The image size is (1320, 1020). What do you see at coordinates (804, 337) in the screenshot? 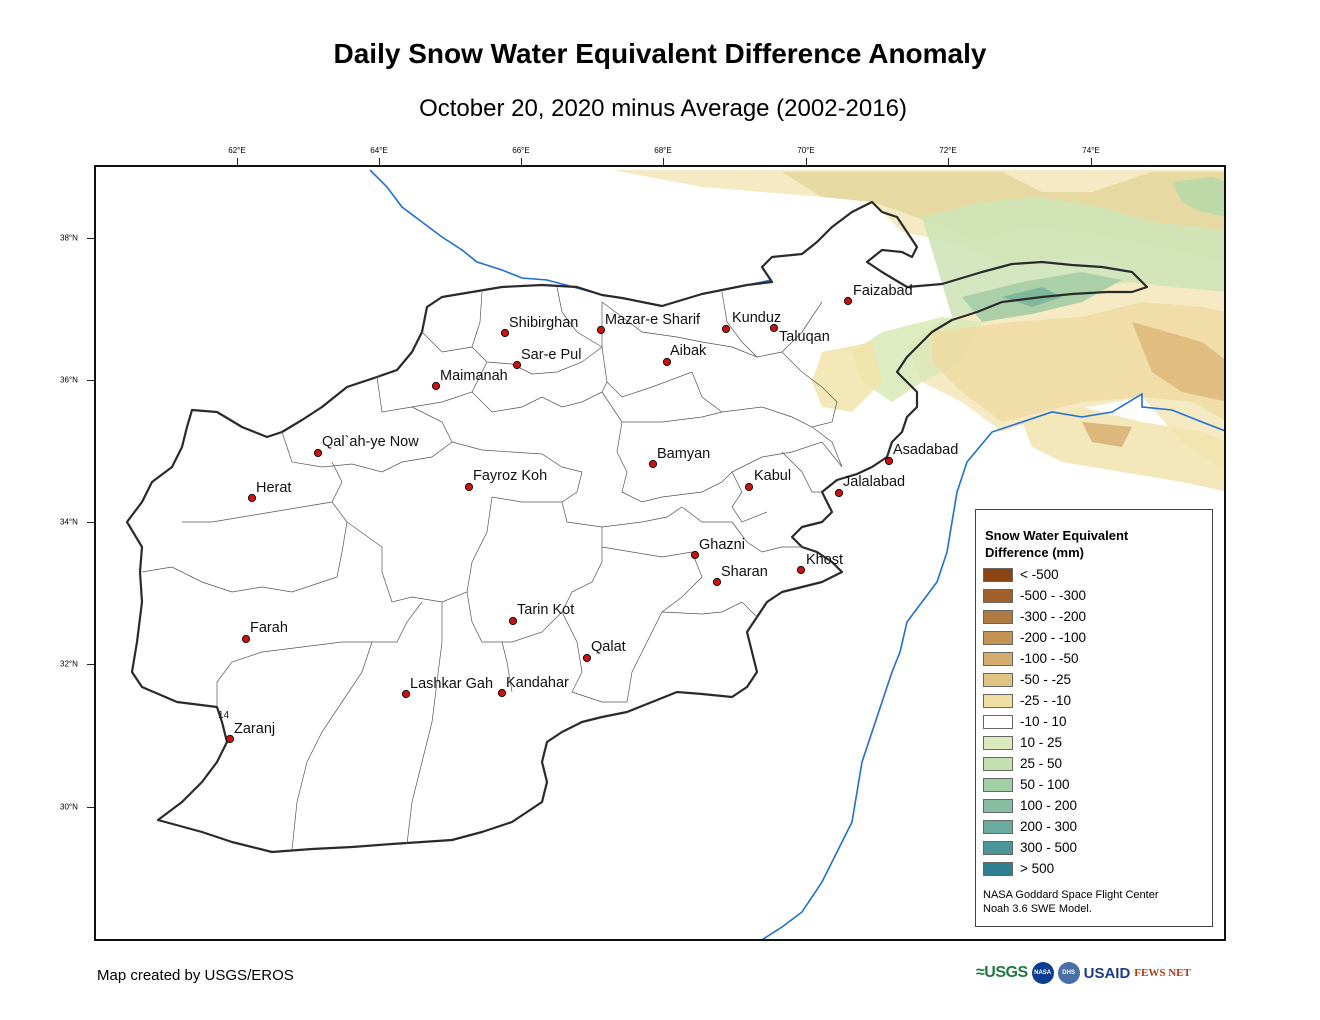
I see `city-label: Taluqan` at bounding box center [804, 337].